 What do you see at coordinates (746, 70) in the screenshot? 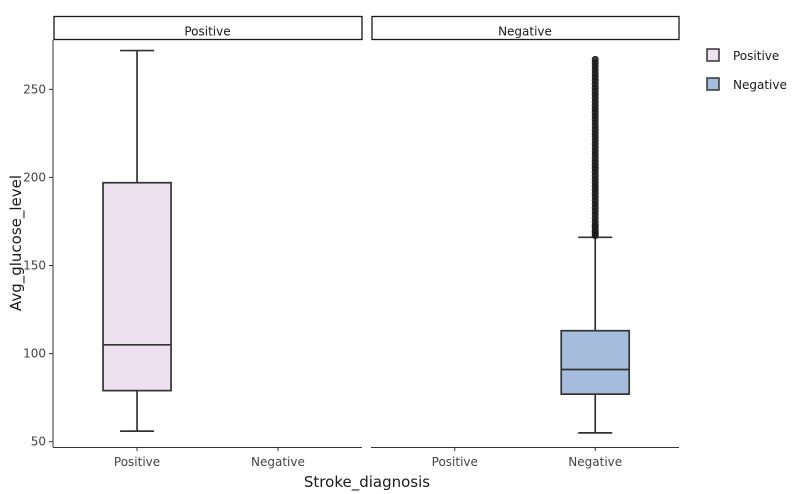
I see `legend: Positive Negative` at bounding box center [746, 70].